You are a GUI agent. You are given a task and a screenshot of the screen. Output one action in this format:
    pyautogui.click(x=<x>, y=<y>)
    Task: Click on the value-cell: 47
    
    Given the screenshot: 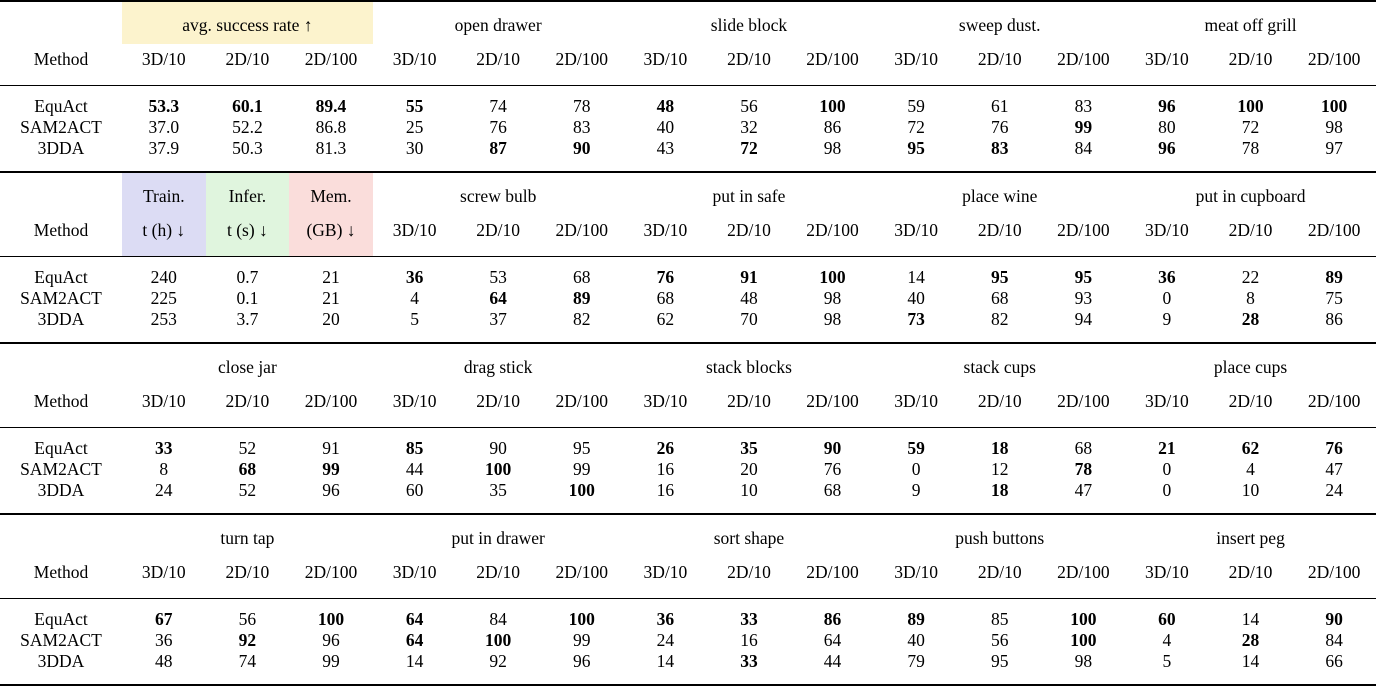 What is the action you would take?
    pyautogui.click(x=1334, y=469)
    